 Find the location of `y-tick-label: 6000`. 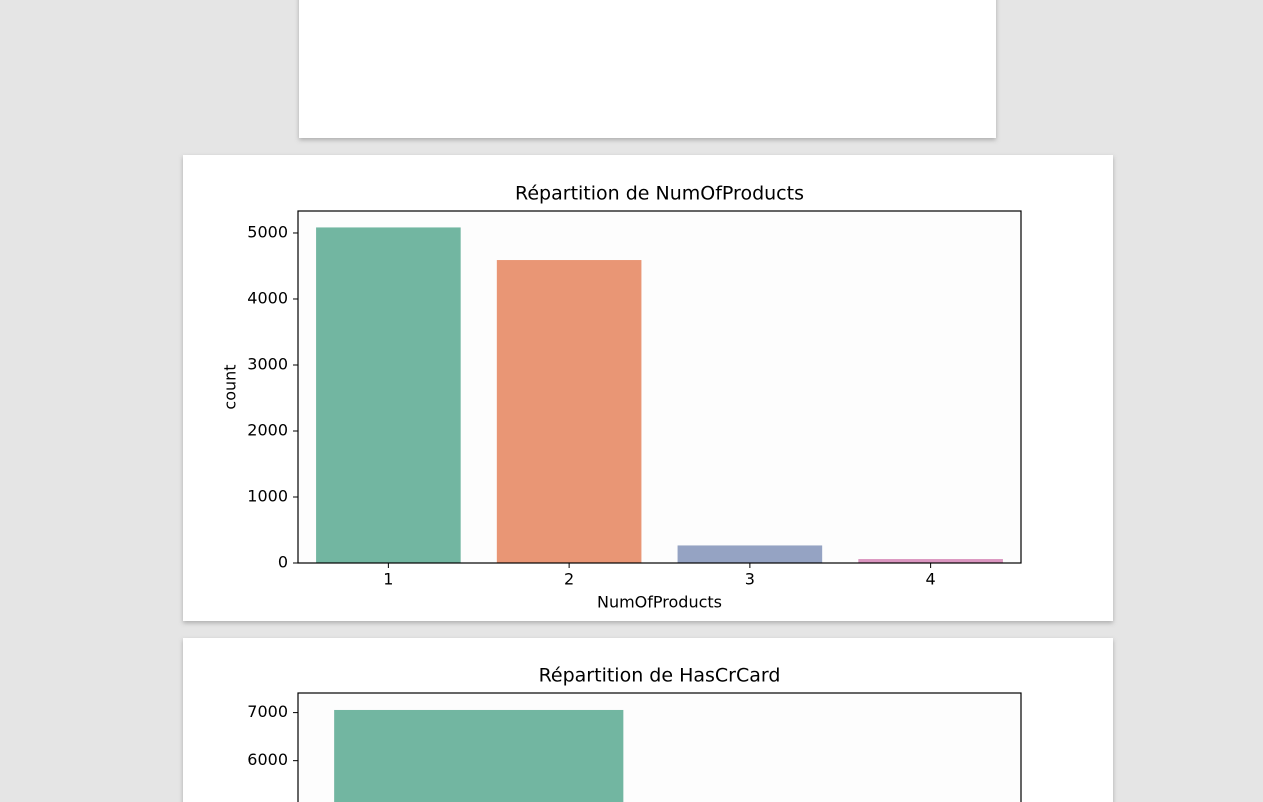

y-tick-label: 6000 is located at coordinates (267, 759).